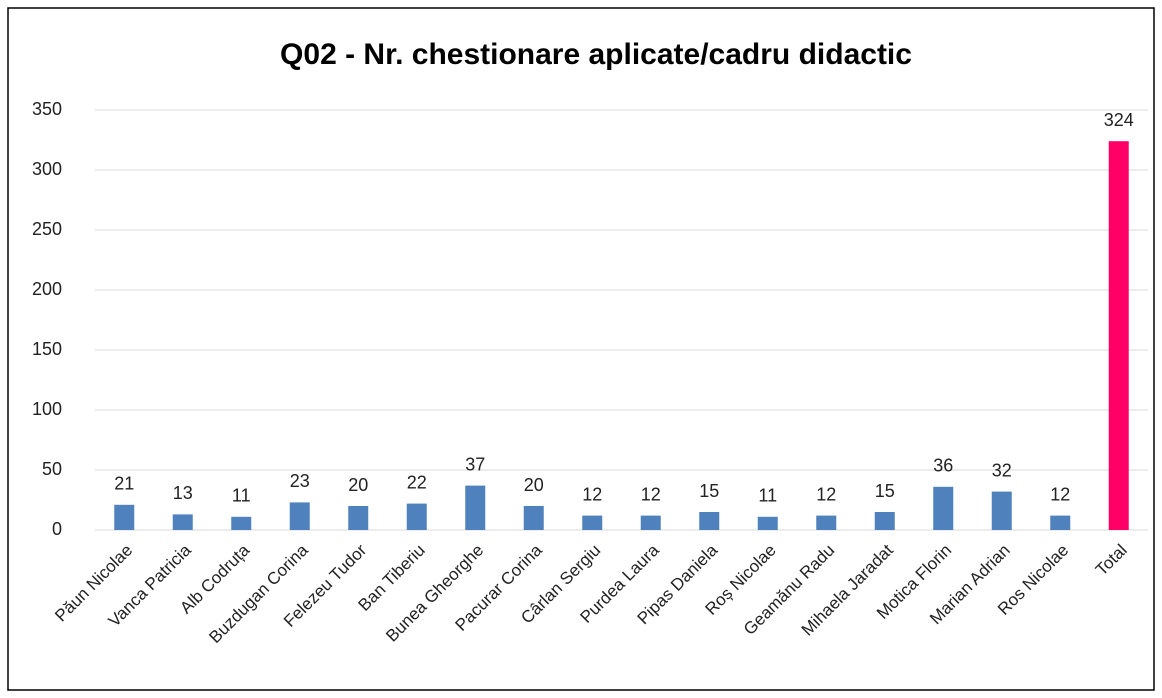 This screenshot has height=698, width=1162. Describe the element at coordinates (475, 464) in the screenshot. I see `value-label: 37` at that location.